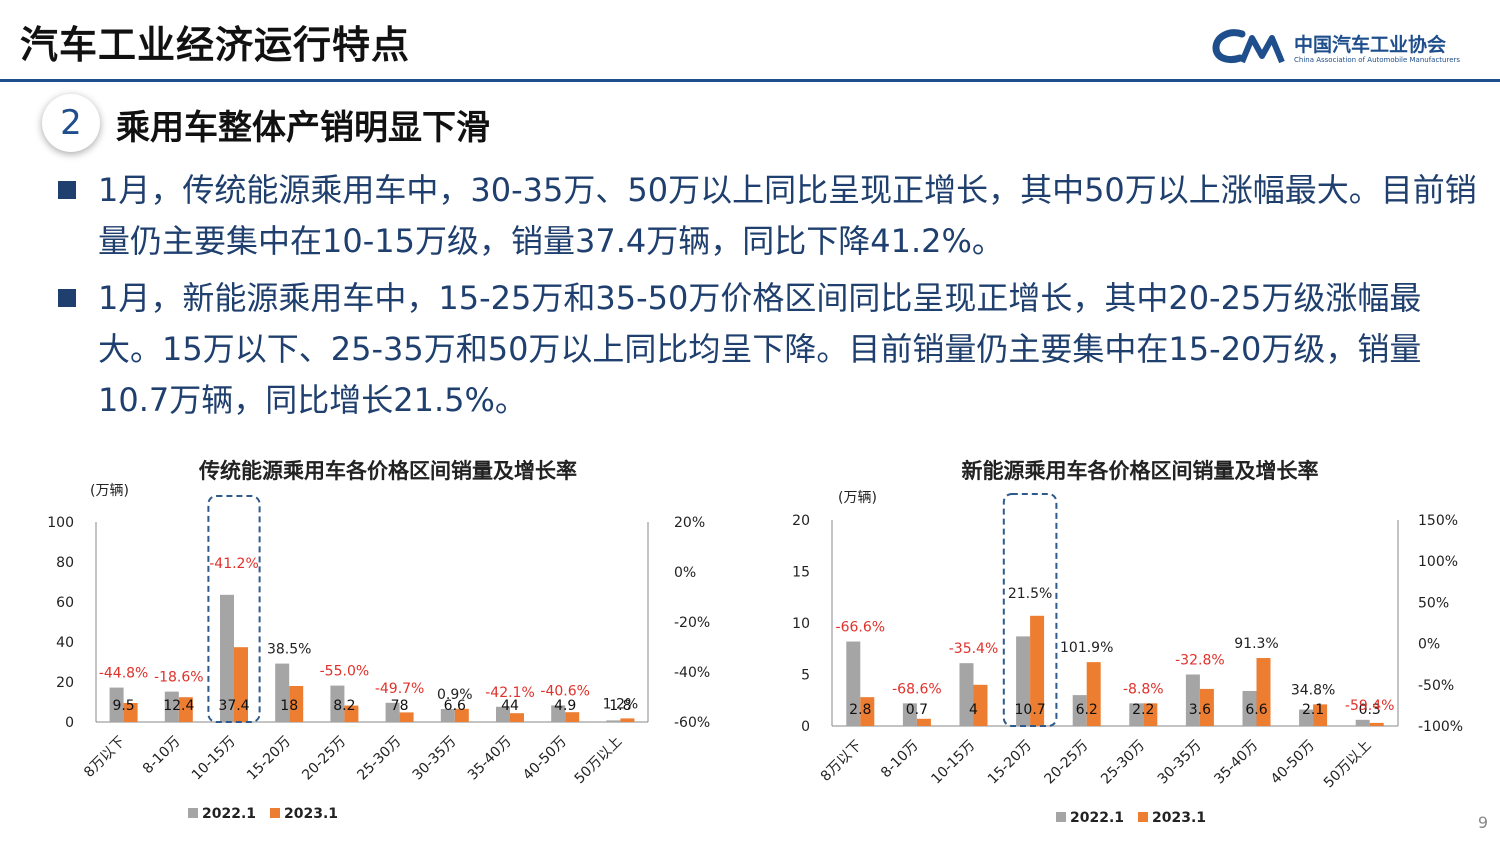 Image resolution: width=1500 pixels, height=844 pixels. I want to click on y2-tick-label: -60%, so click(692, 723).